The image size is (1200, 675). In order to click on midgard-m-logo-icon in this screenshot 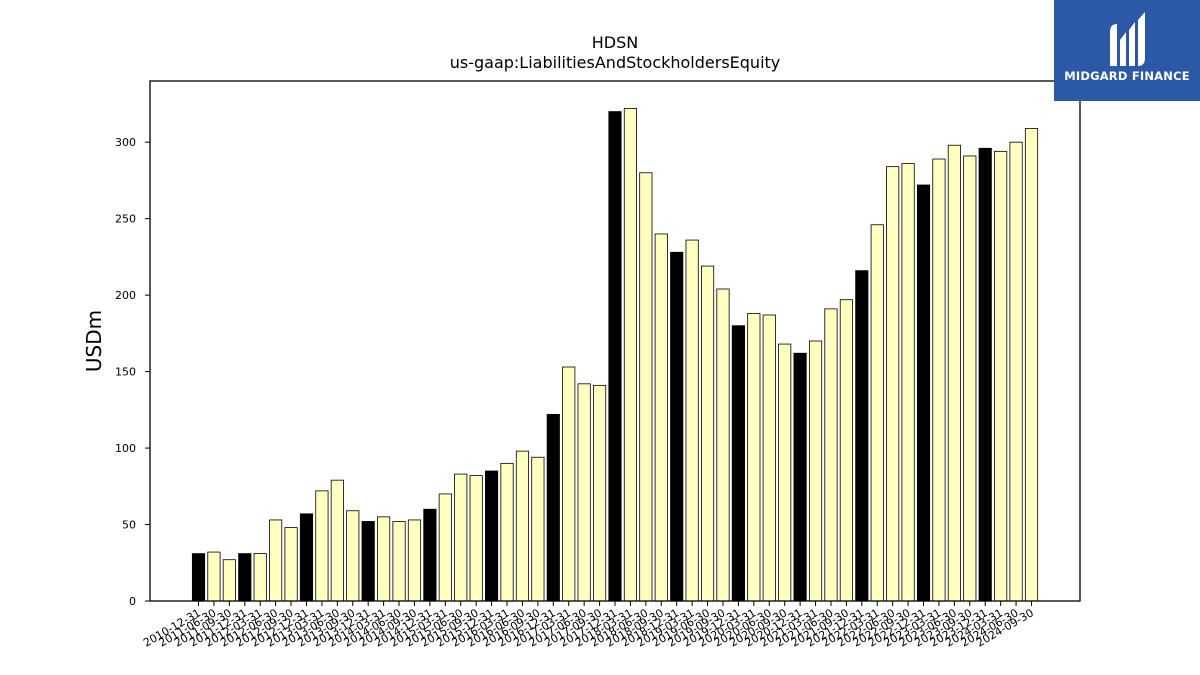, I will do `click(1127, 39)`.